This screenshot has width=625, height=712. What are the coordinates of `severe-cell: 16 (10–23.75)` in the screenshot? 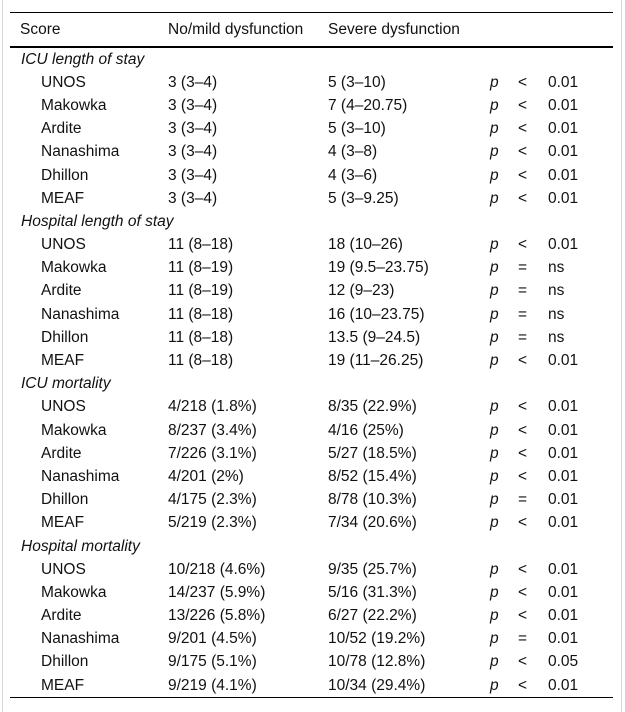 It's located at (376, 314).